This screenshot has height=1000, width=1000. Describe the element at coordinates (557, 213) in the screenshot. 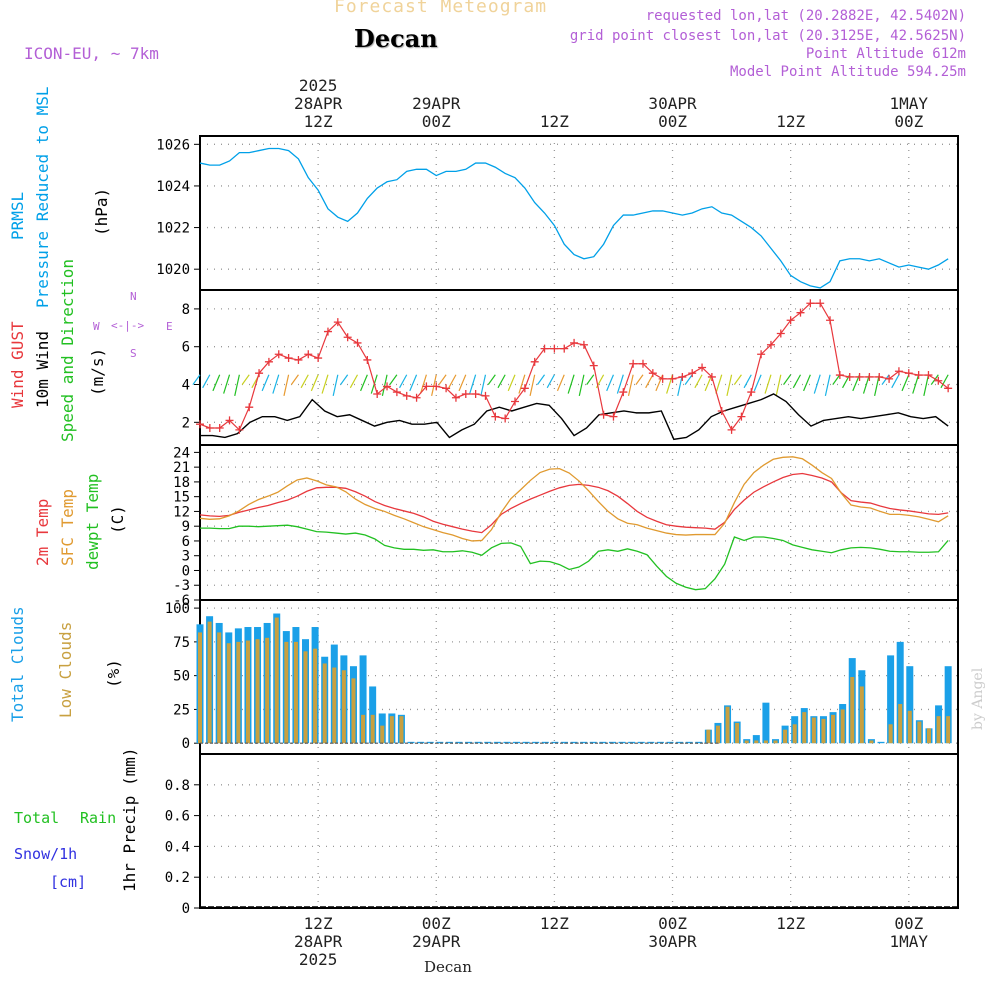

I see `pressure-panel: 1020 1022 1024 1026` at that location.